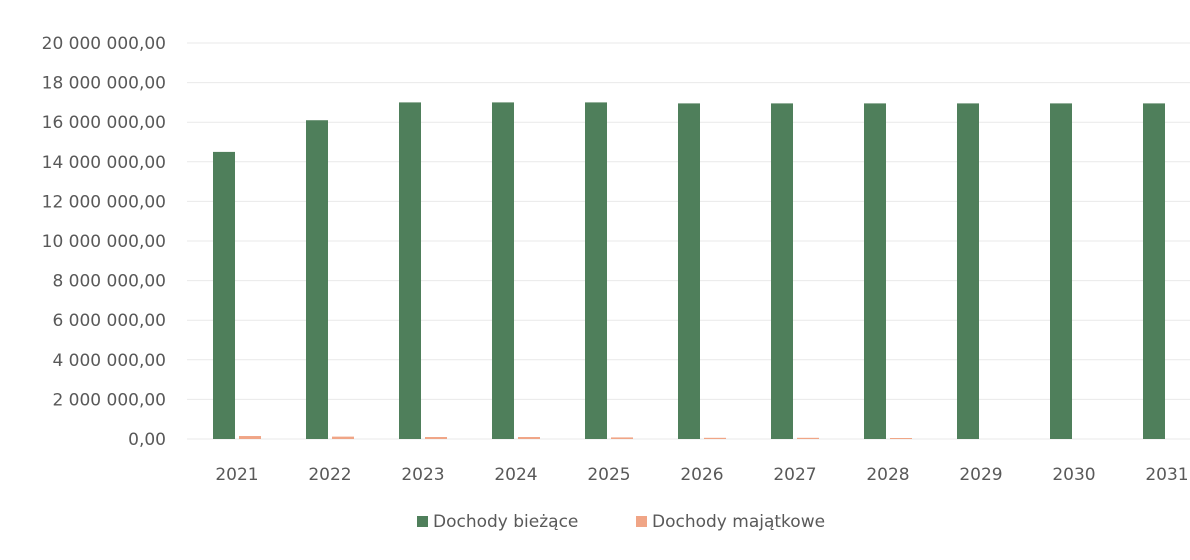 This screenshot has width=1190, height=560. What do you see at coordinates (104, 44) in the screenshot?
I see `y-tick-label: 20 000 000,00` at bounding box center [104, 44].